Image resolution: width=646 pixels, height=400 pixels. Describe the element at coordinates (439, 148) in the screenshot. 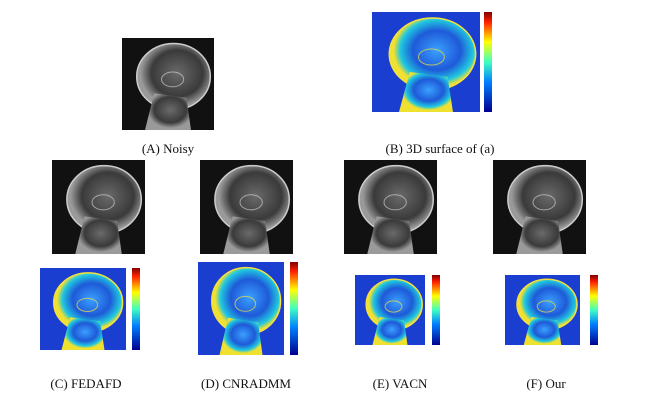

I see `caption: (B) 3D surface of (a)` at that location.